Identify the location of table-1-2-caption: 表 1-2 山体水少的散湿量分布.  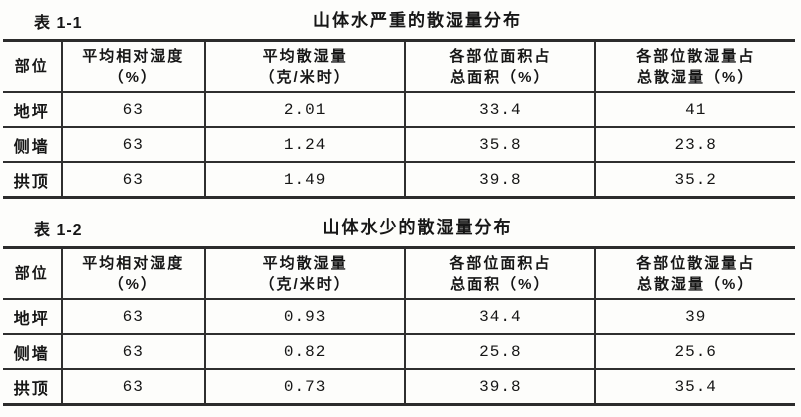
(400, 228).